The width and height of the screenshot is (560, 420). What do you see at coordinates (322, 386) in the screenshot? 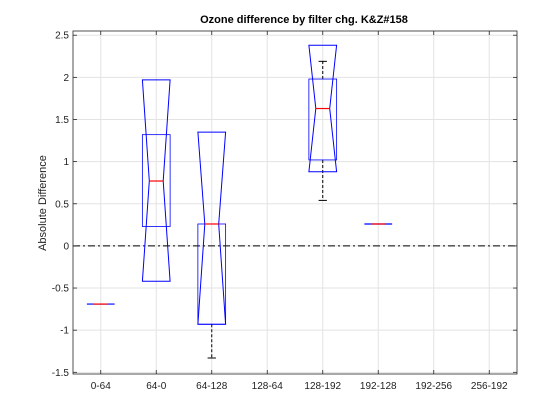
I see `x-tick-label: 128-192` at bounding box center [322, 386].